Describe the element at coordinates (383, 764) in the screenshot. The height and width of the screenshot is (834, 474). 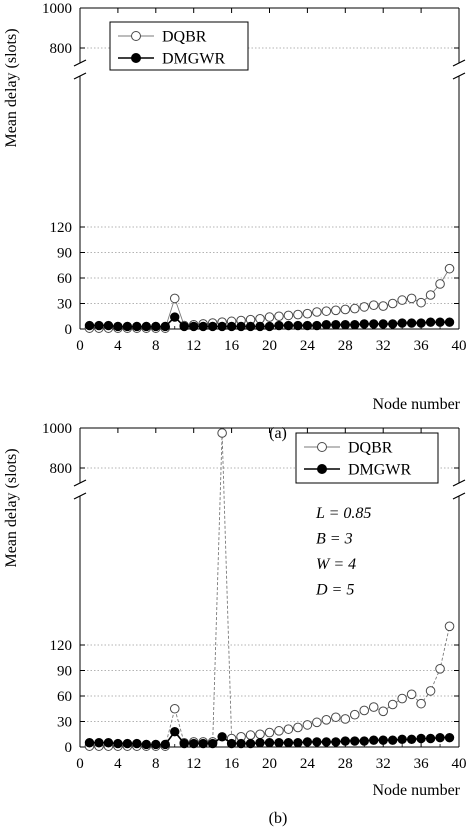
I see `x-tick-label: 32` at that location.